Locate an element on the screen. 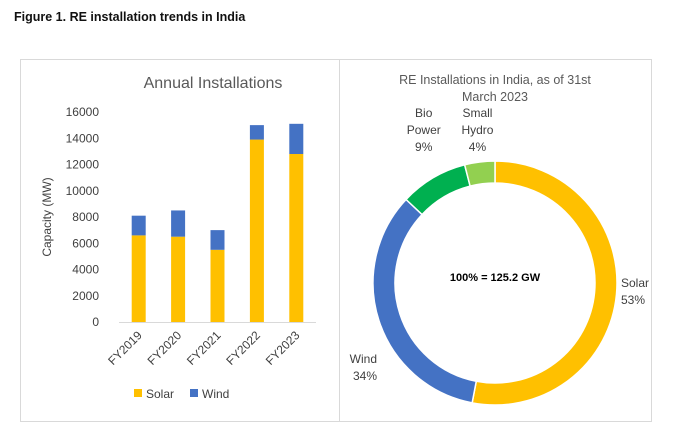 The height and width of the screenshot is (435, 699). donut-data-label-solar: Solar 53% is located at coordinates (635, 291).